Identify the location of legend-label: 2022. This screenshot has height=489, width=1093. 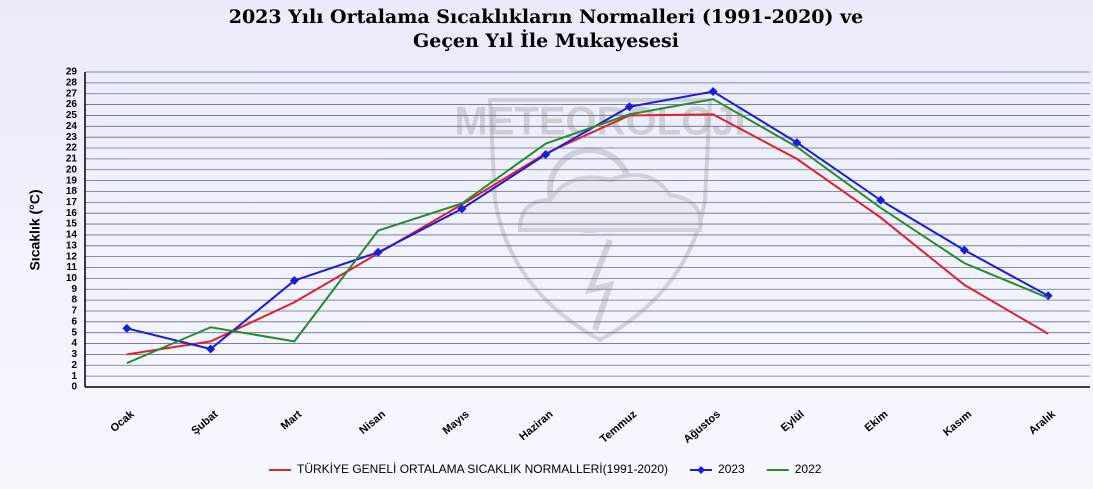
(808, 469).